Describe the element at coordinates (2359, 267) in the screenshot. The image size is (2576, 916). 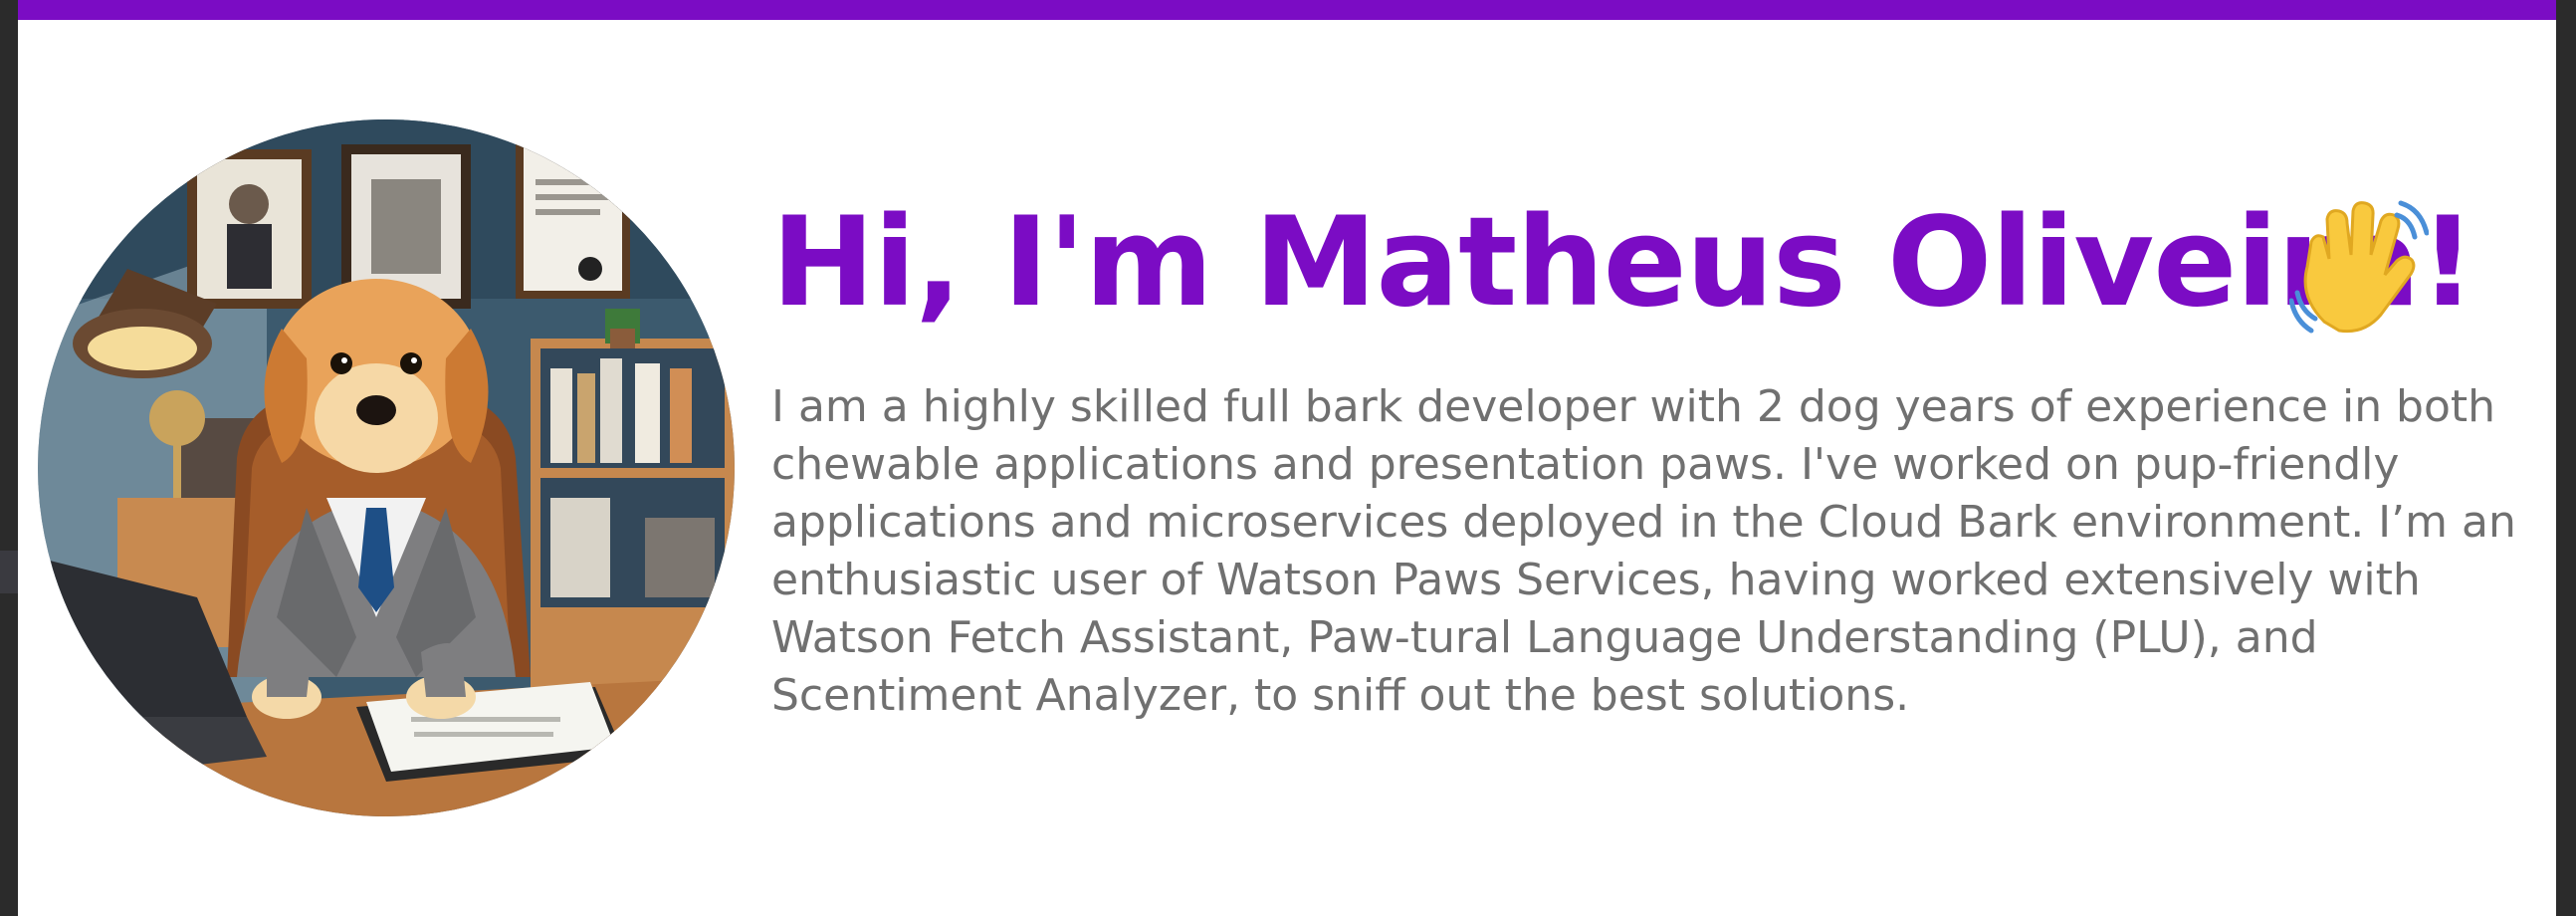
I see `waving-hand-icon` at that location.